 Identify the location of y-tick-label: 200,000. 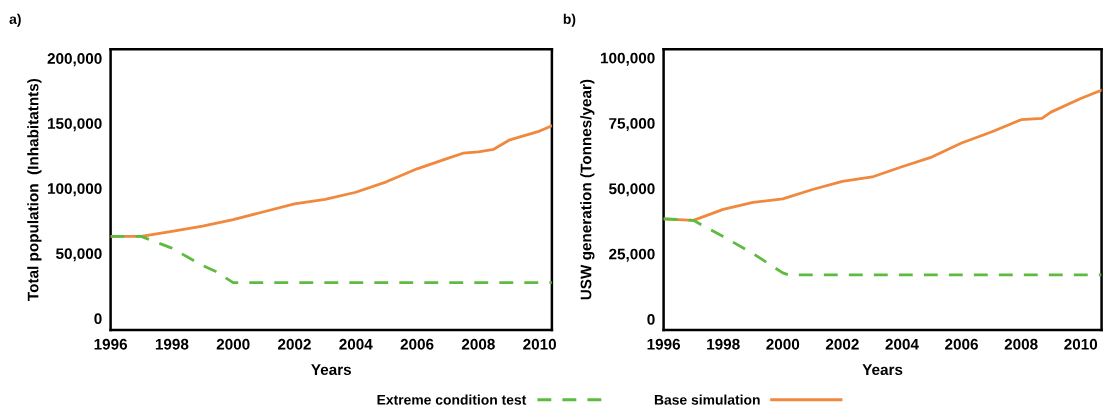
(74, 60).